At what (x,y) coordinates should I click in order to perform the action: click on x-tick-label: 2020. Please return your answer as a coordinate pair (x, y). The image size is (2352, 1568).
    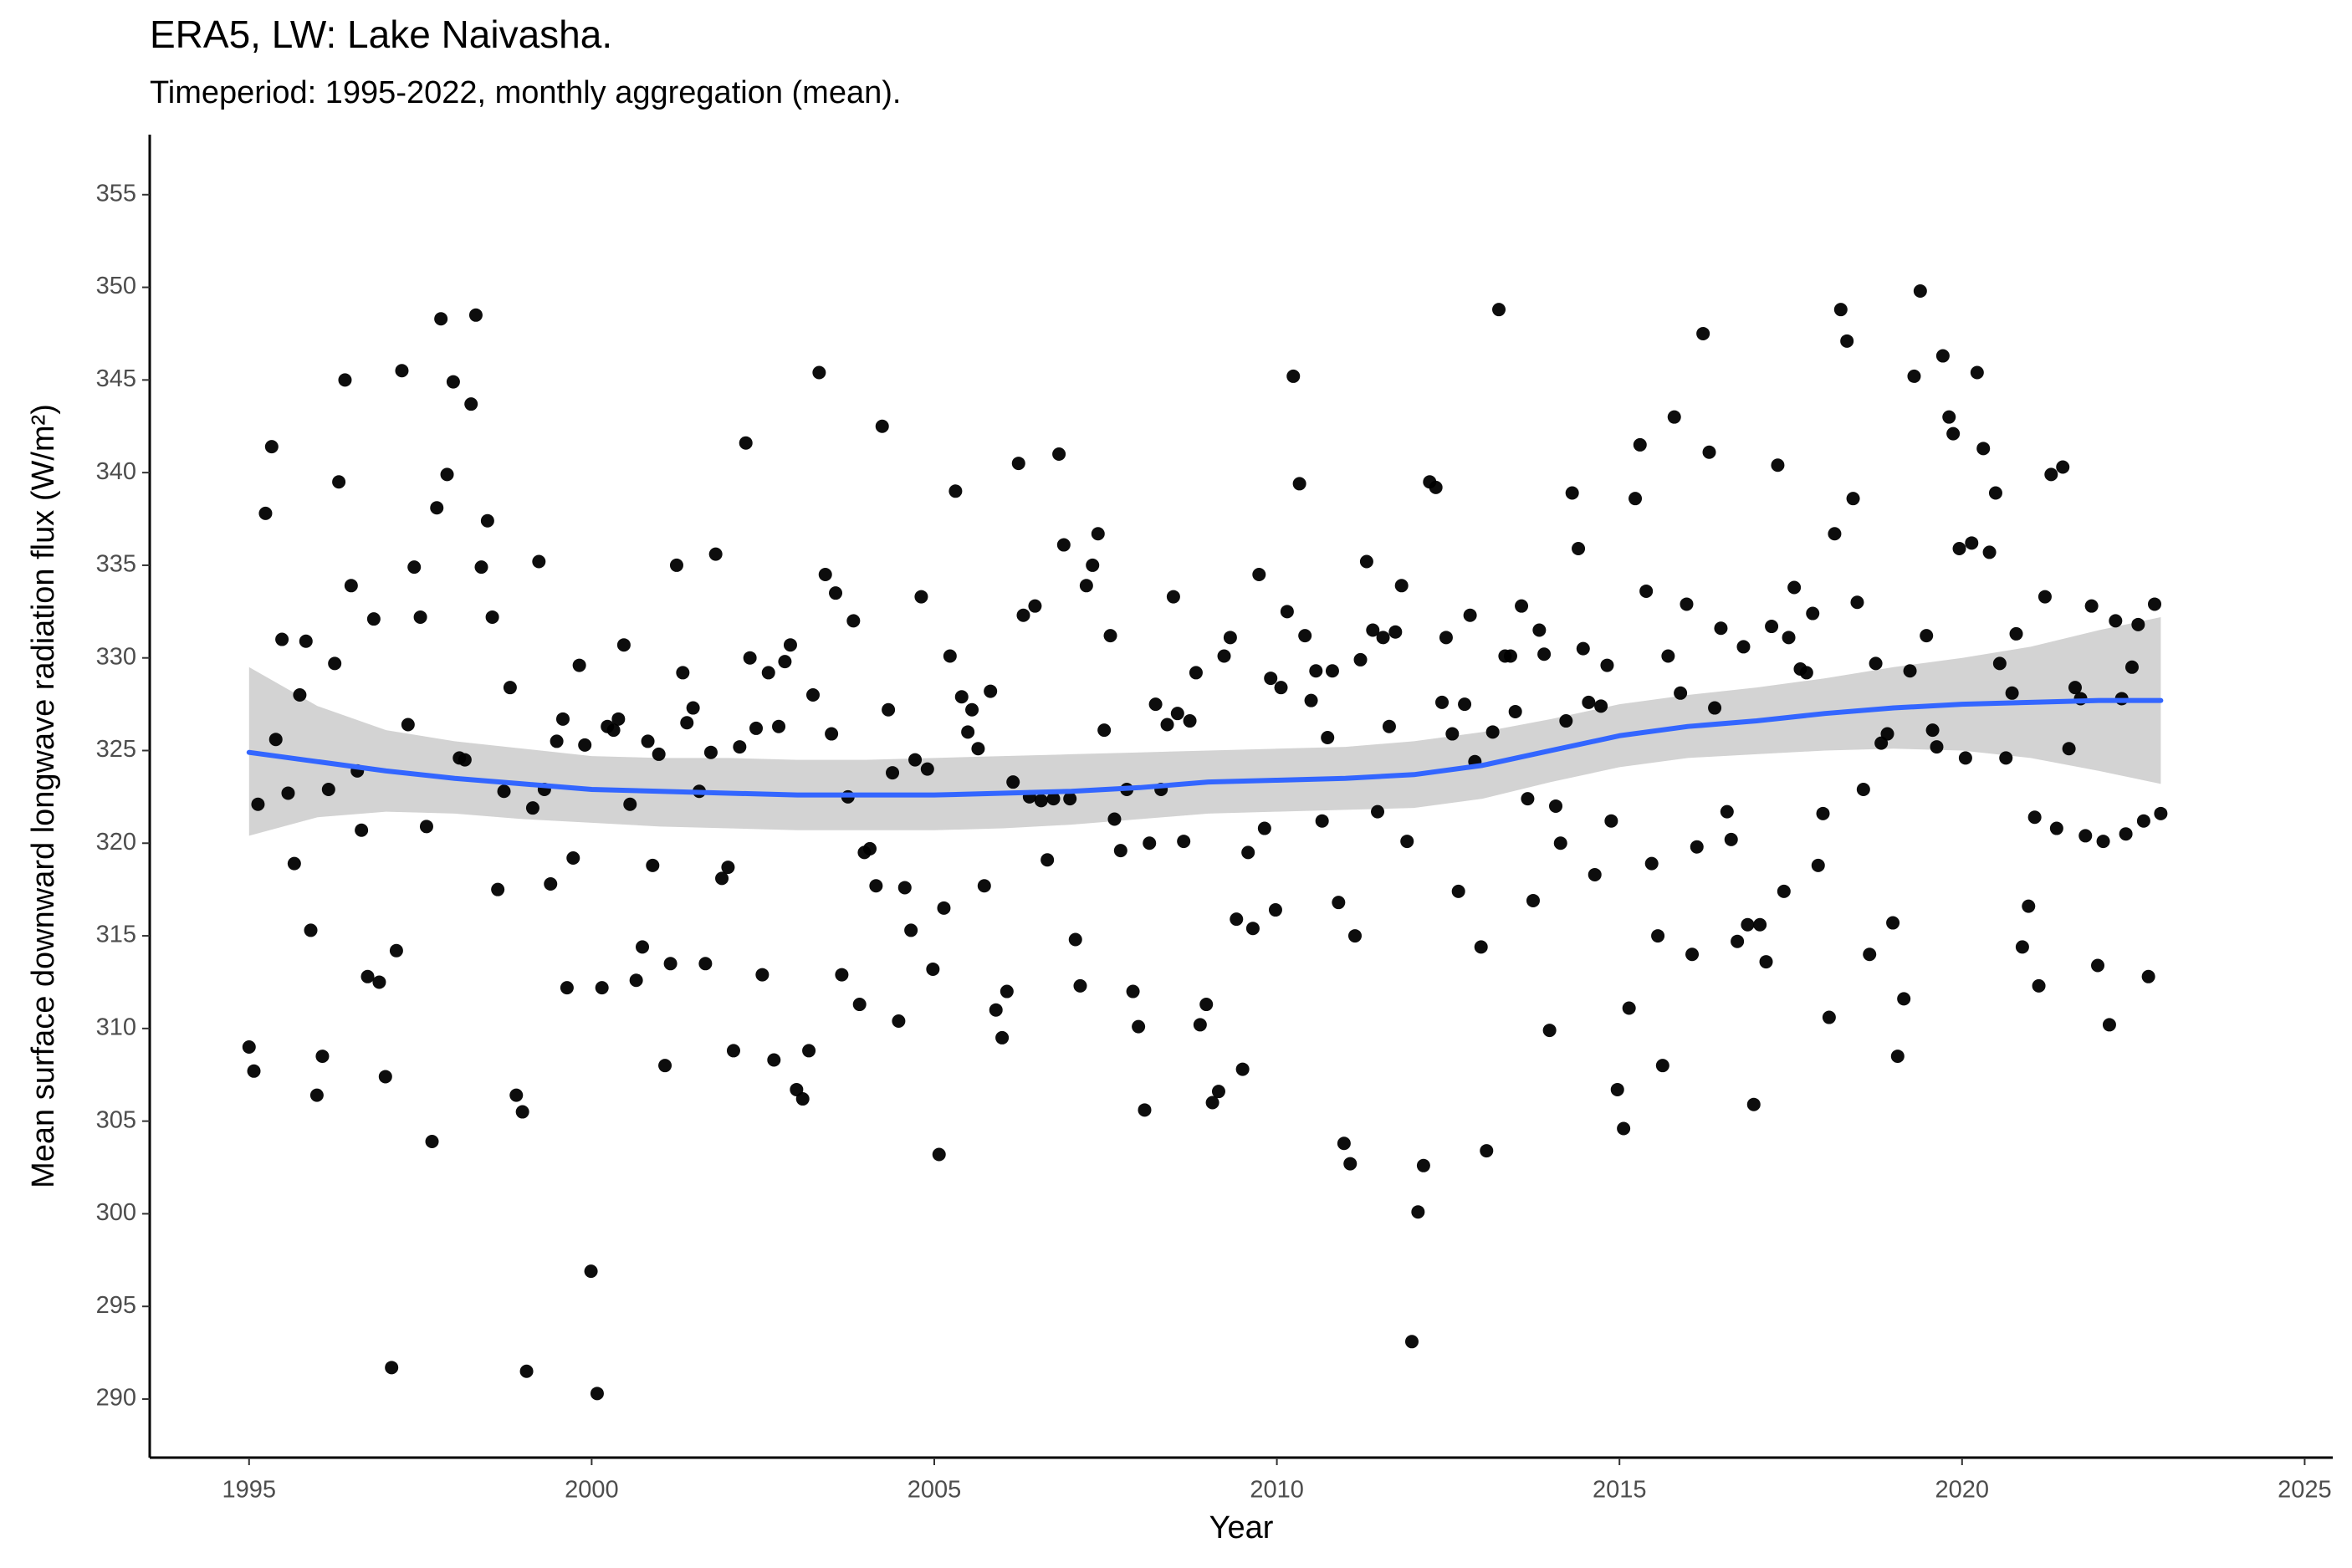
    Looking at the image, I should click on (1962, 1490).